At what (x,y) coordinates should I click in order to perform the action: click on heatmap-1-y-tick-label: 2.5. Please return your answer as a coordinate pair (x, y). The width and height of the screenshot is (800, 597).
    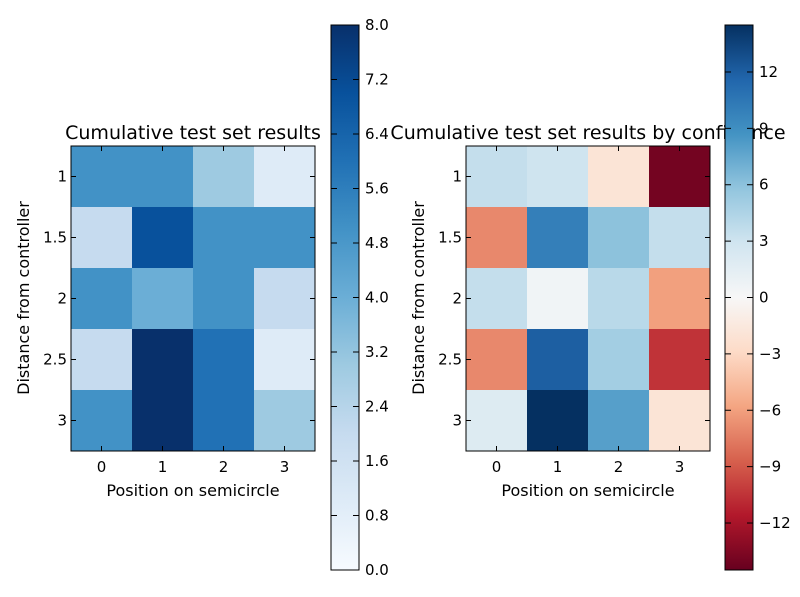
    Looking at the image, I should click on (55, 360).